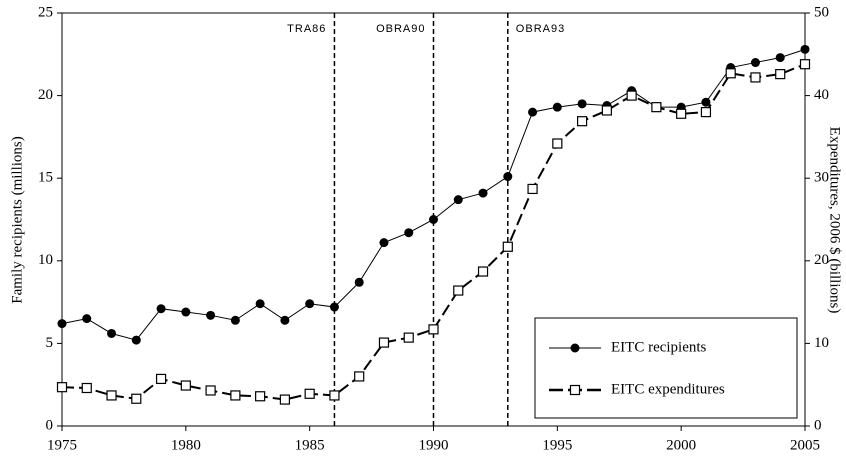 The image size is (846, 472). Describe the element at coordinates (50, 425) in the screenshot. I see `y-tick-label: 0` at that location.